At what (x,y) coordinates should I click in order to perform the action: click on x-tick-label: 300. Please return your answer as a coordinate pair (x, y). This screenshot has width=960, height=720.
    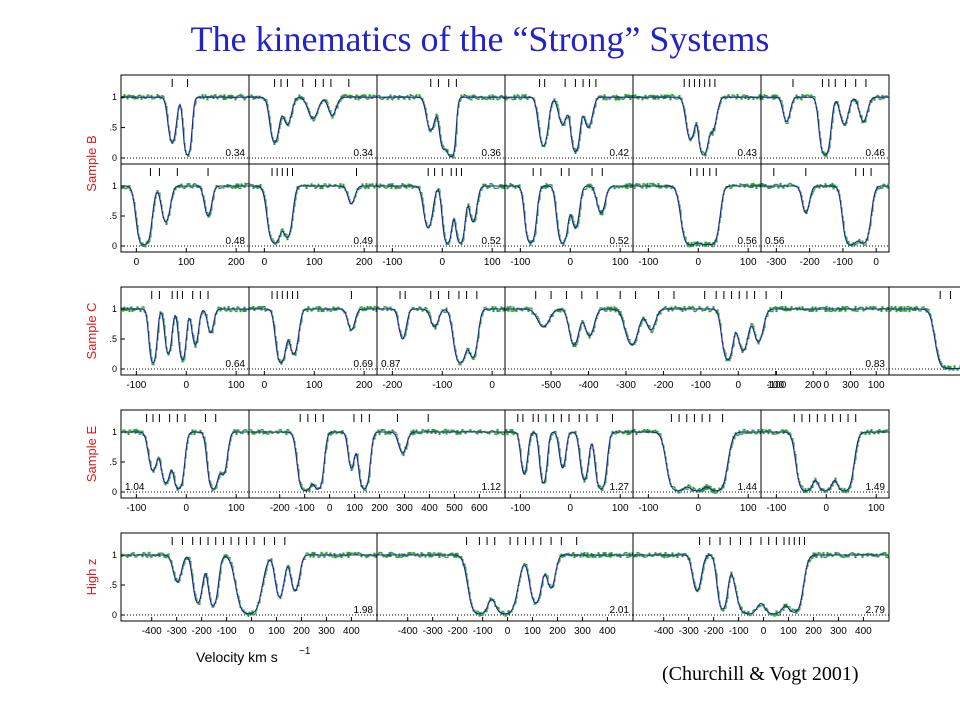
    Looking at the image, I should click on (838, 631).